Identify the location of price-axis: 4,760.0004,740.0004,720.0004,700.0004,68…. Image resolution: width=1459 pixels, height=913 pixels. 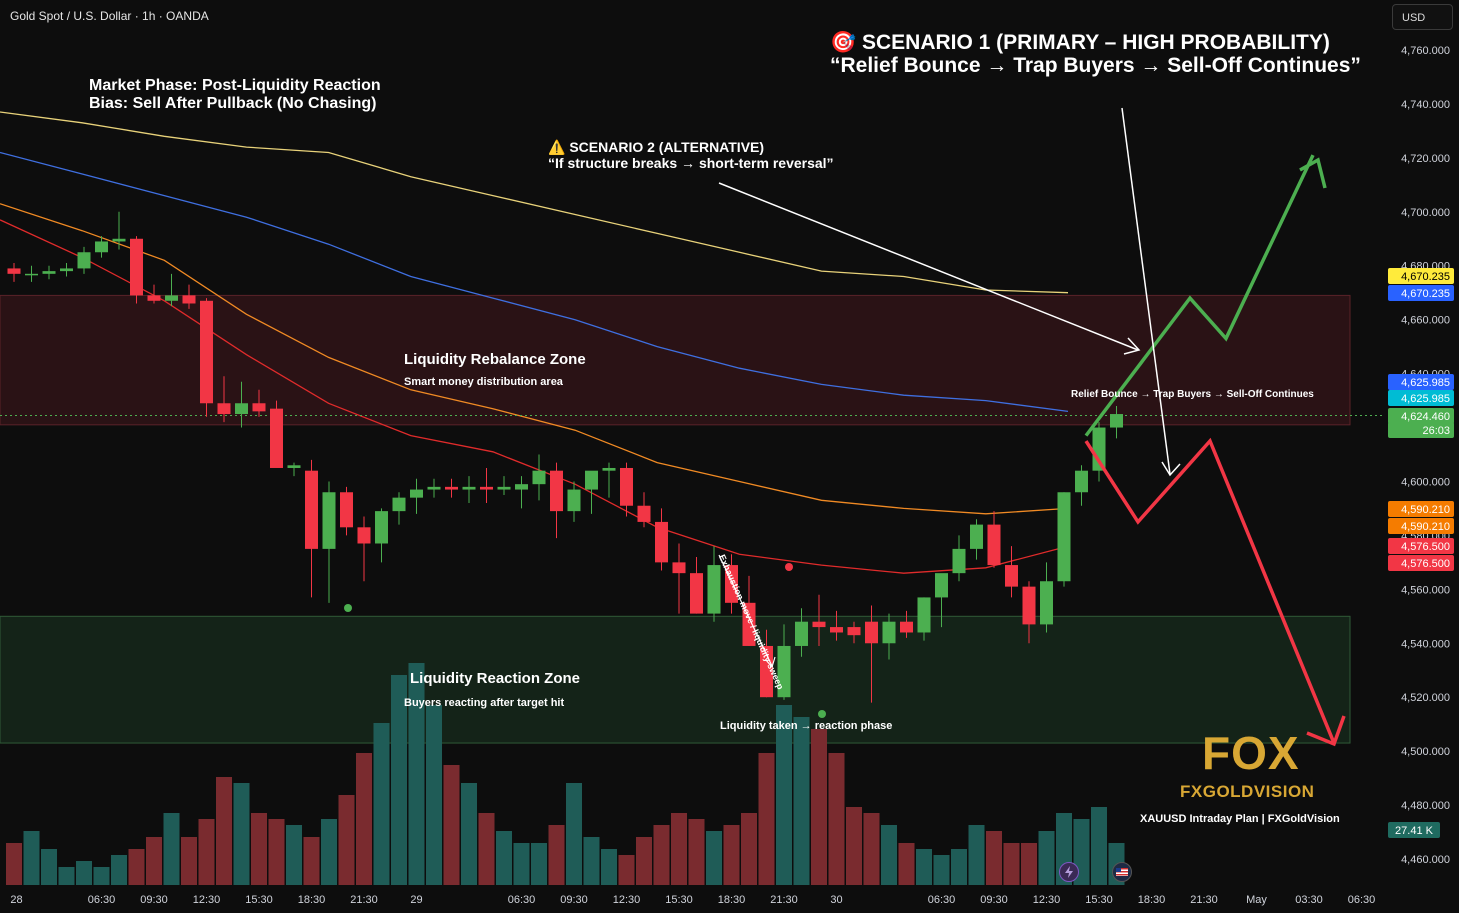
(1422, 456).